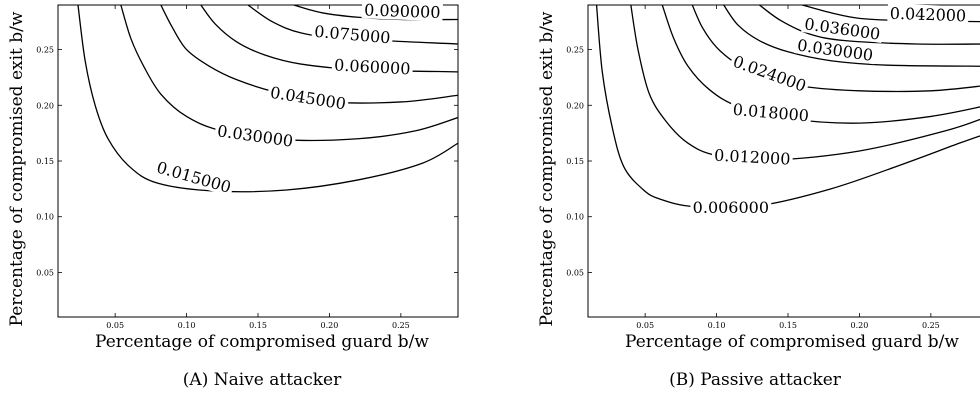  I want to click on contour-label: 0.024000, so click(769, 74).